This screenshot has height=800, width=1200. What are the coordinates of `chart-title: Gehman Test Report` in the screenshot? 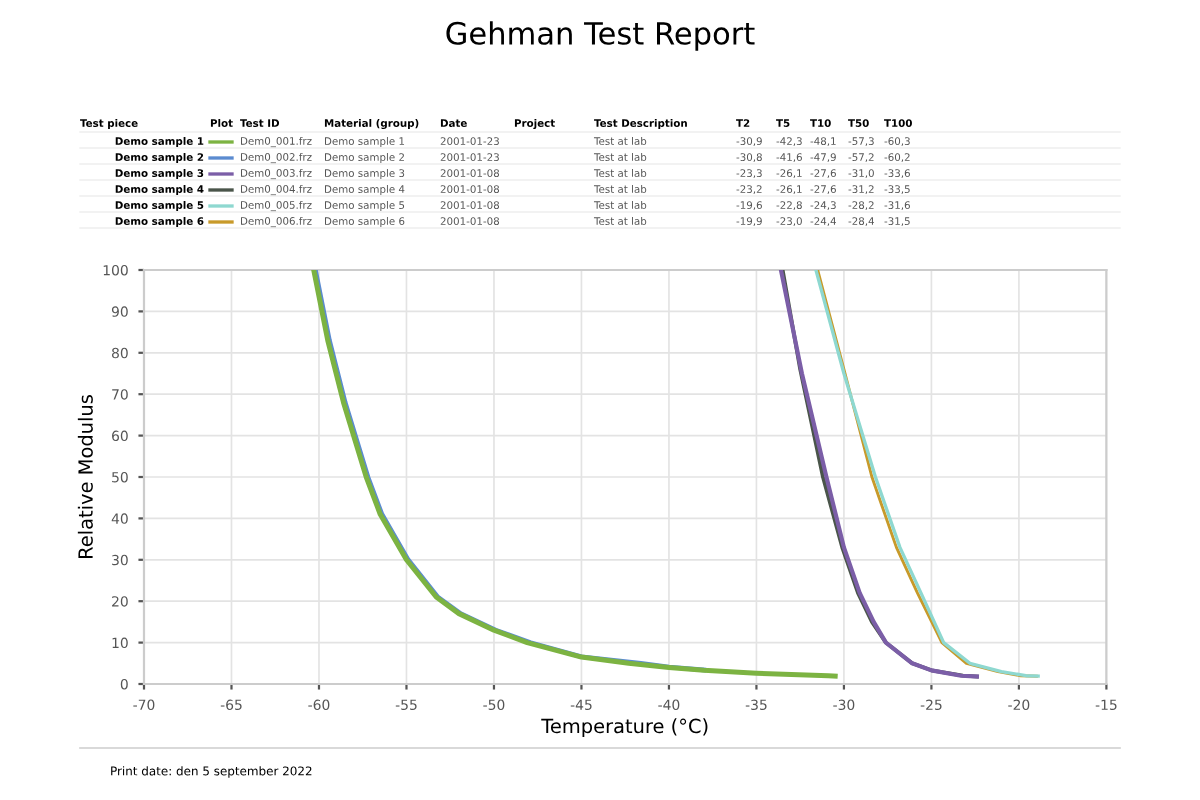 It's located at (600, 36).